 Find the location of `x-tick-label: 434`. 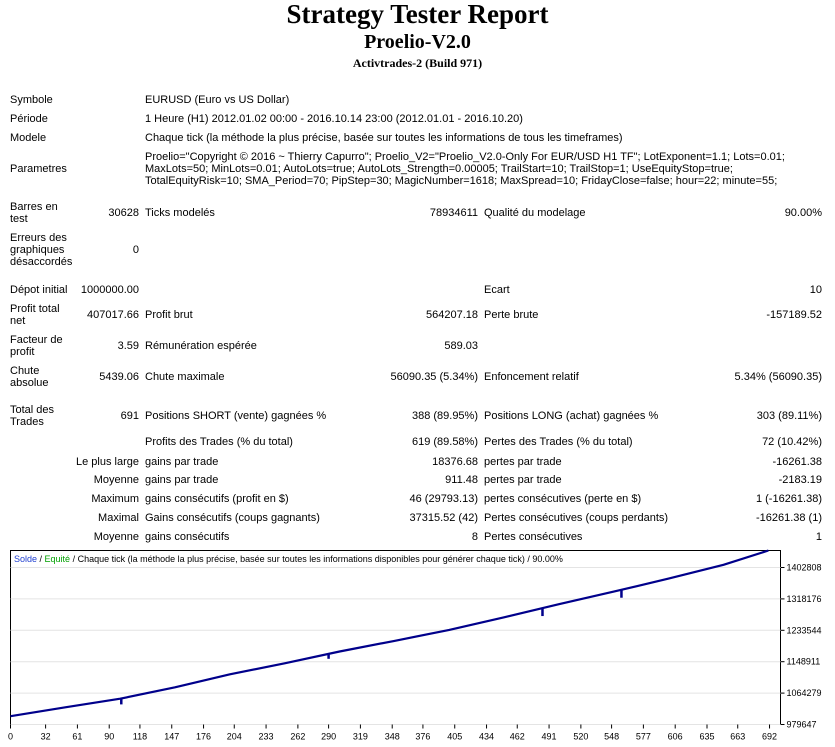

x-tick-label: 434 is located at coordinates (486, 737).